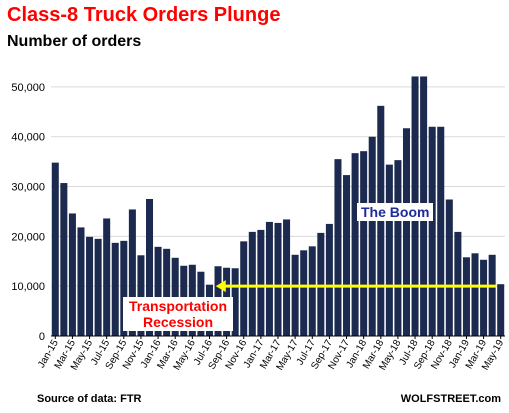 The width and height of the screenshot is (509, 413). Describe the element at coordinates (450, 399) in the screenshot. I see `site-credit: WOLFSTREET.com` at that location.